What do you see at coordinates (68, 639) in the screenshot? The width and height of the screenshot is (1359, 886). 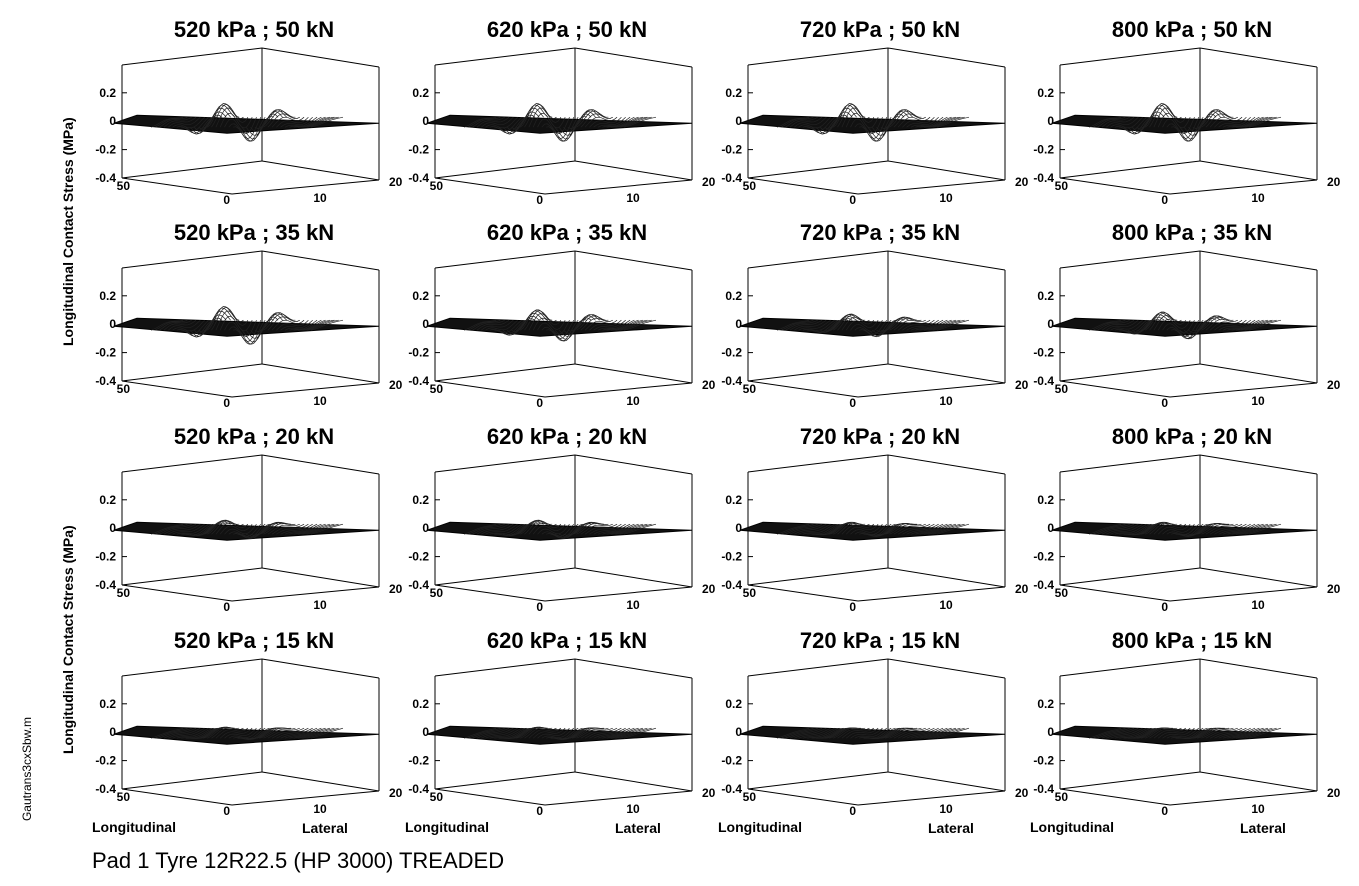 I see `y-axis-label-lower: Longitudinal Contact Stress (MPa)` at bounding box center [68, 639].